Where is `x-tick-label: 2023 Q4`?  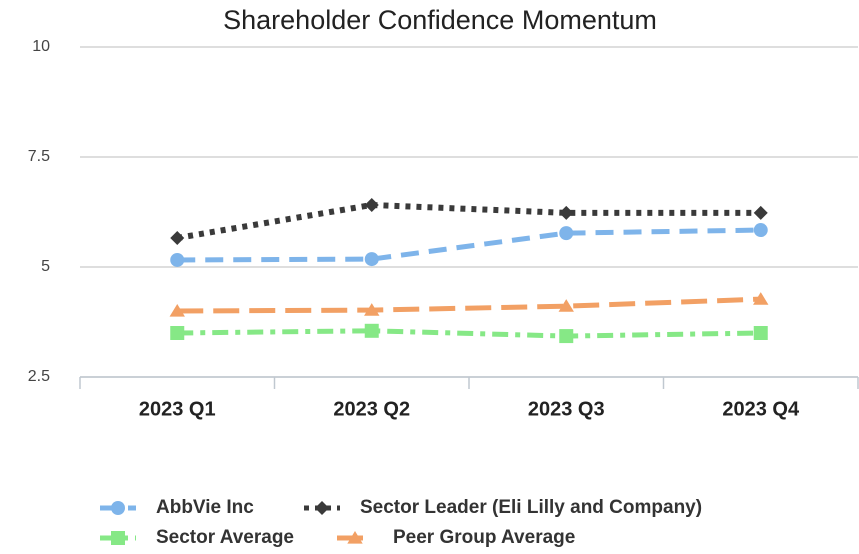 x-tick-label: 2023 Q4 is located at coordinates (761, 409).